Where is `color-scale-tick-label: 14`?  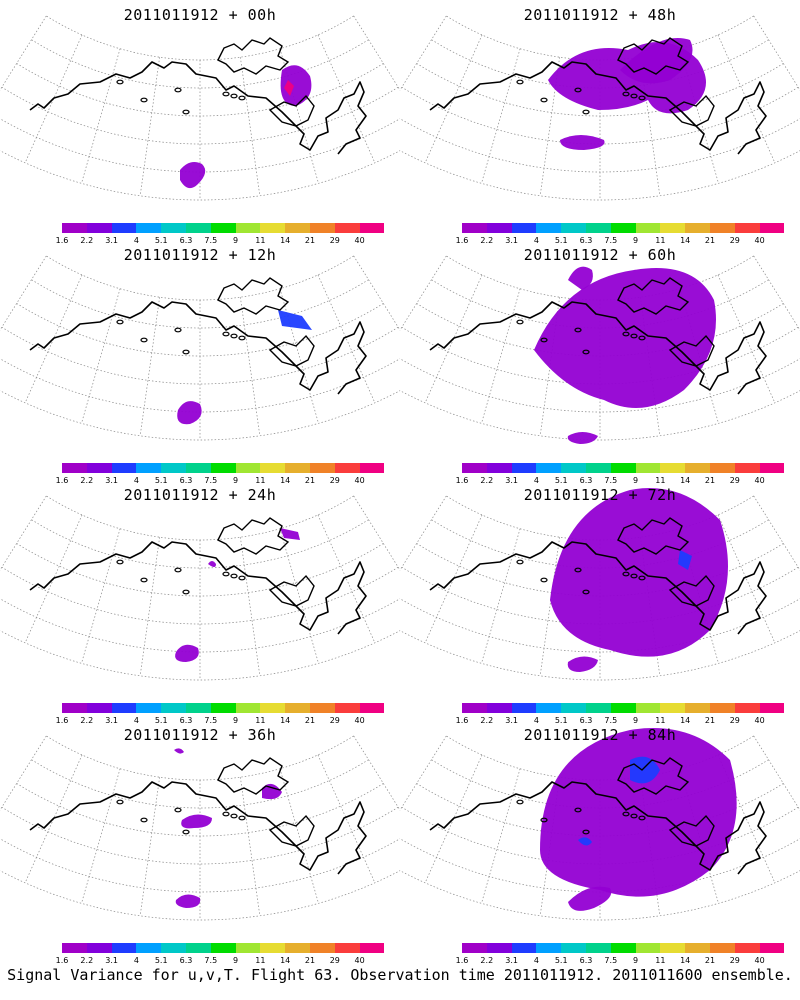 color-scale-tick-label: 14 is located at coordinates (685, 240).